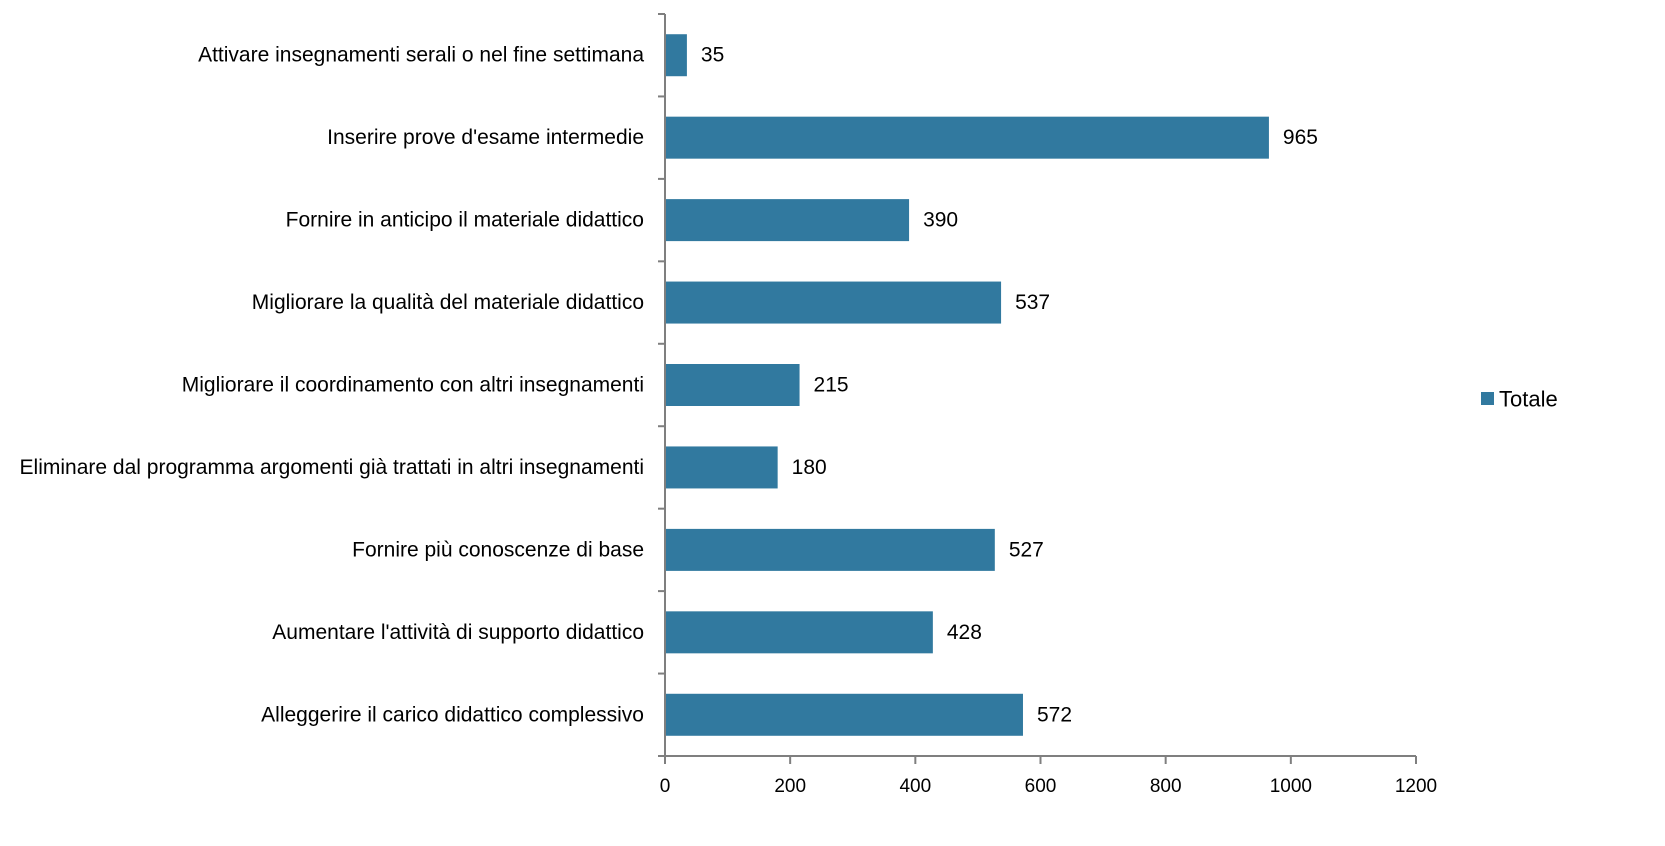 Image resolution: width=1665 pixels, height=846 pixels. What do you see at coordinates (915, 786) in the screenshot?
I see `x-tick-label: 400` at bounding box center [915, 786].